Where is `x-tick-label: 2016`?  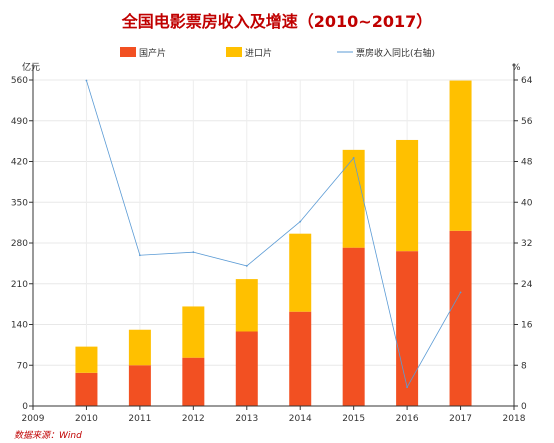
x-tick-label: 2016 is located at coordinates (407, 419).